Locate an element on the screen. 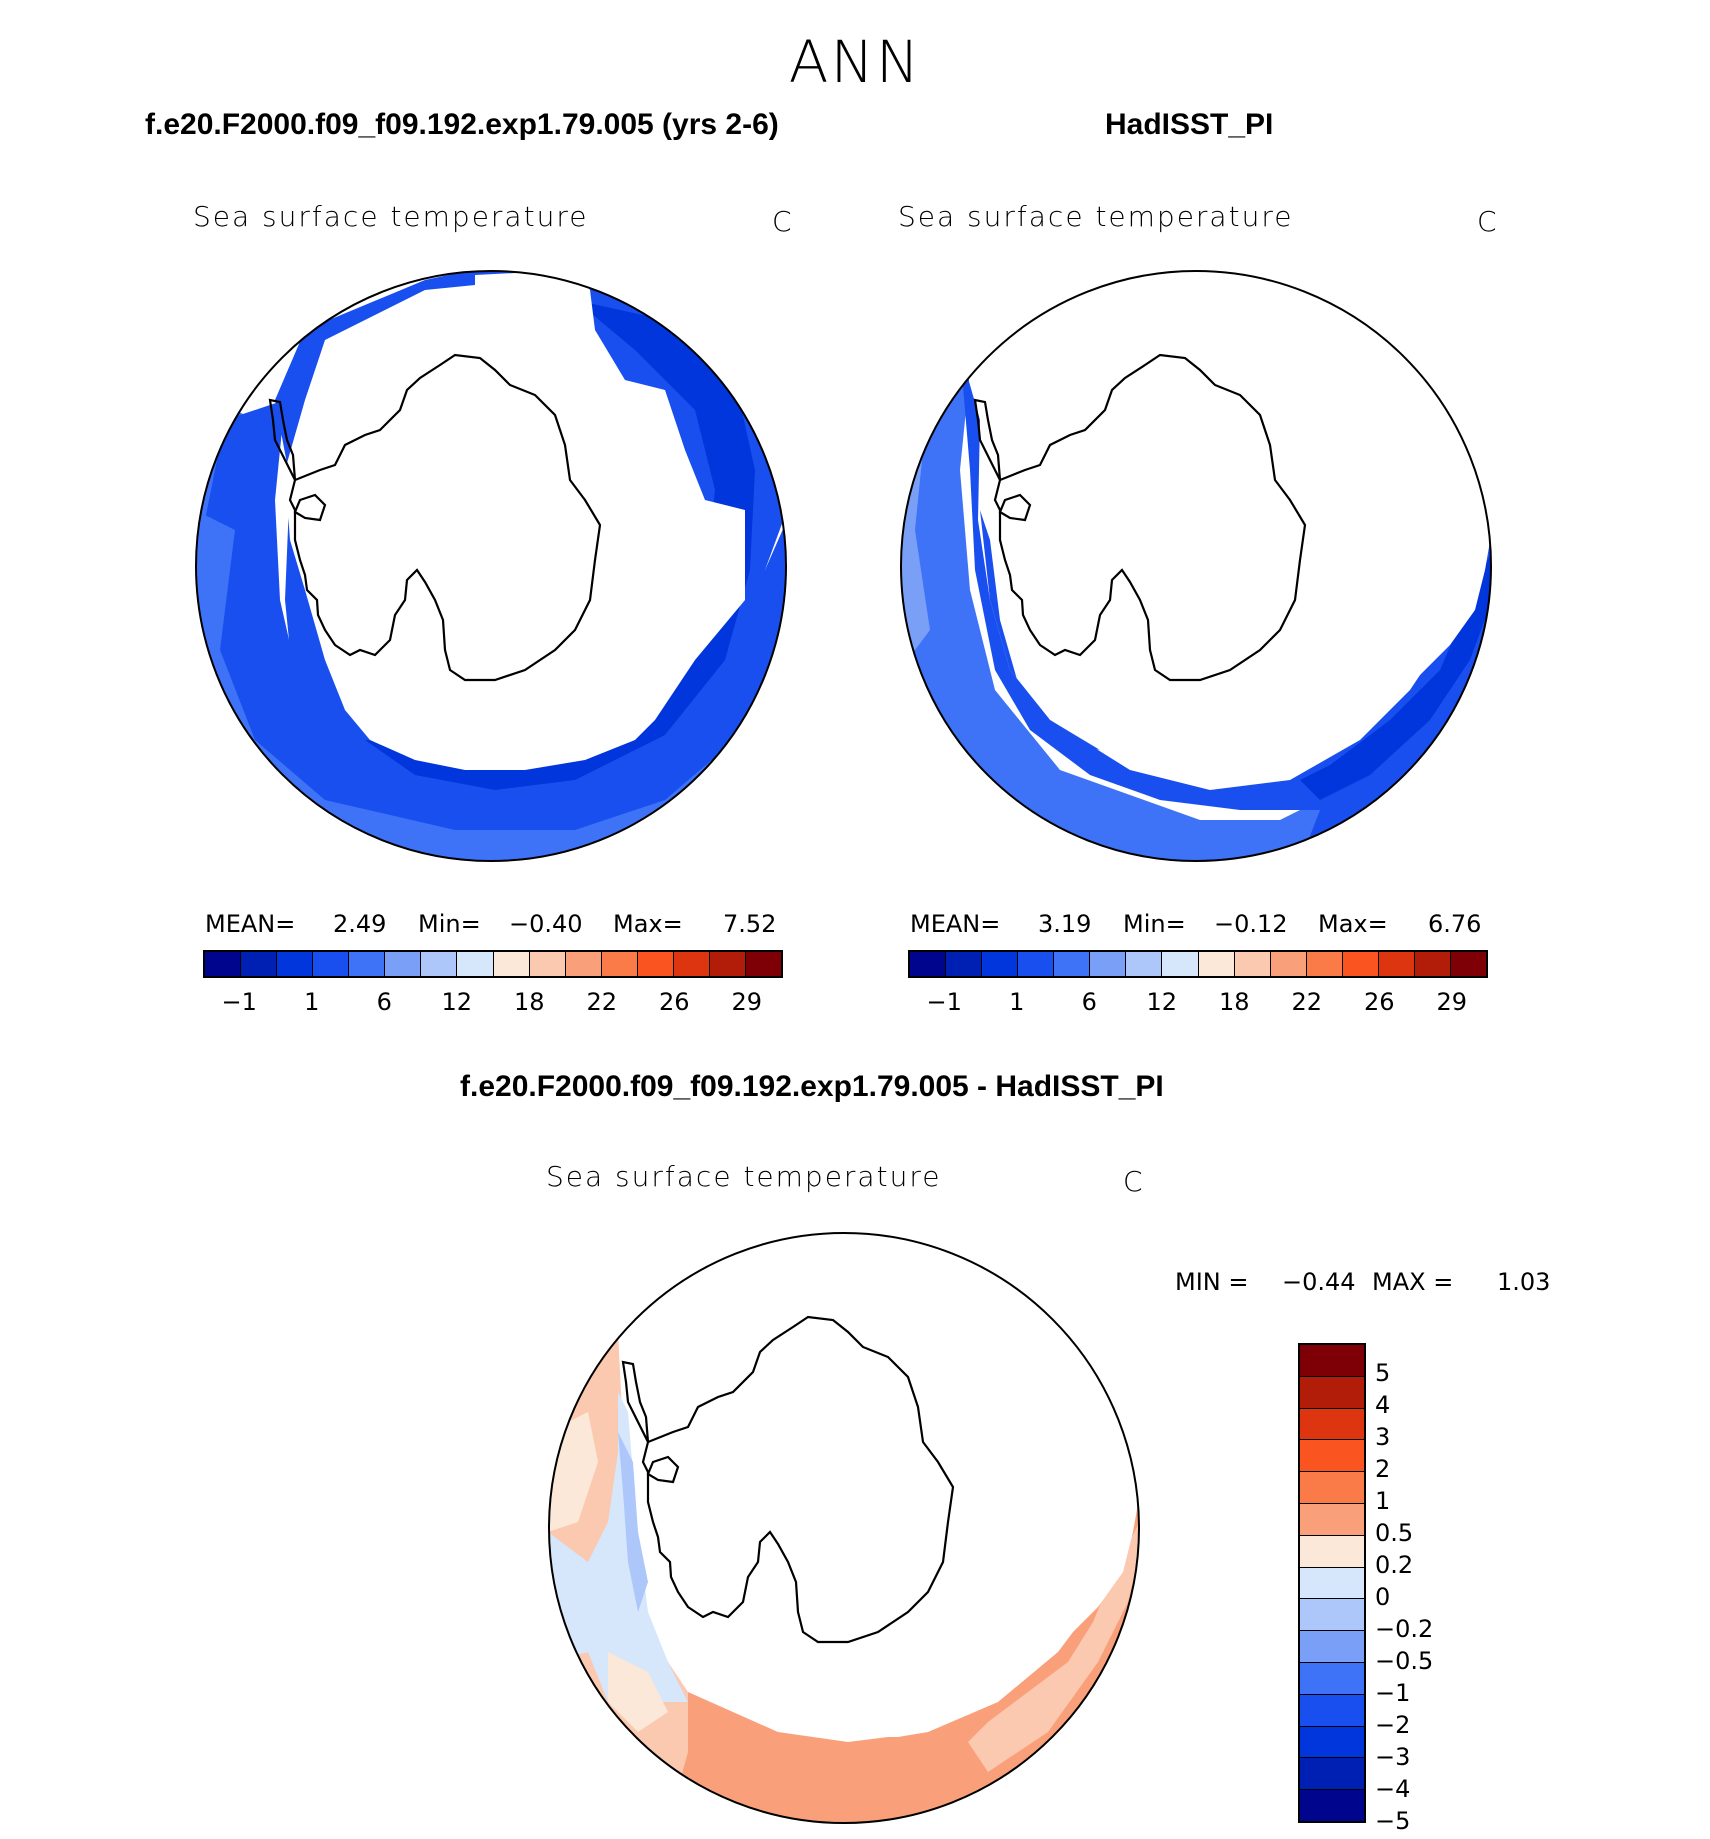 The image size is (1710, 1839). colorbar-tick-label: 2 is located at coordinates (1383, 1469).